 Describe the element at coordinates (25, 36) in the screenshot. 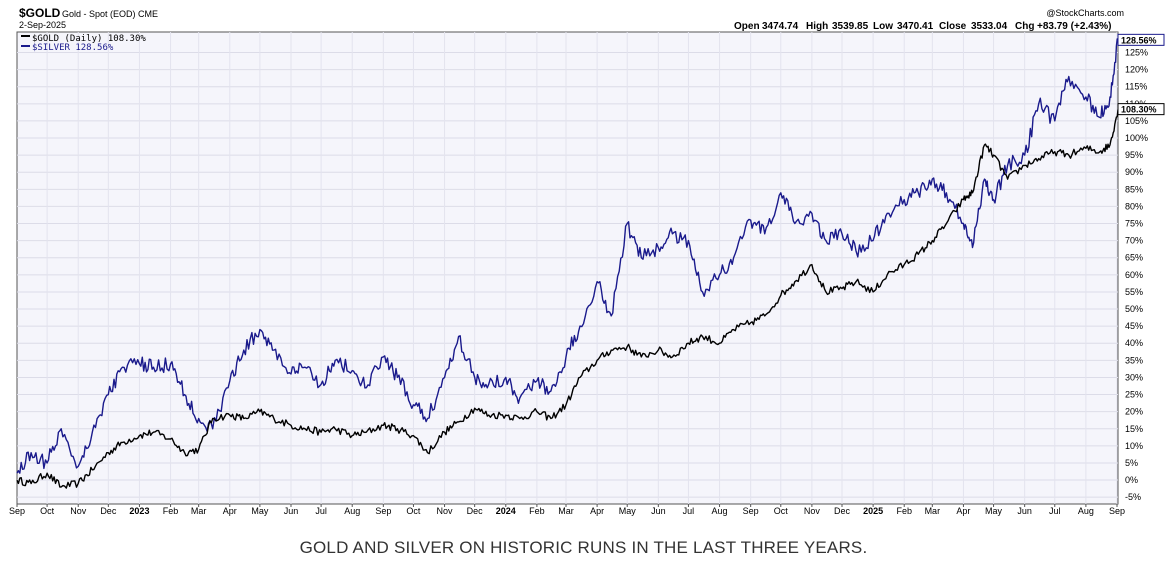

I see `legend-gold-swatch` at that location.